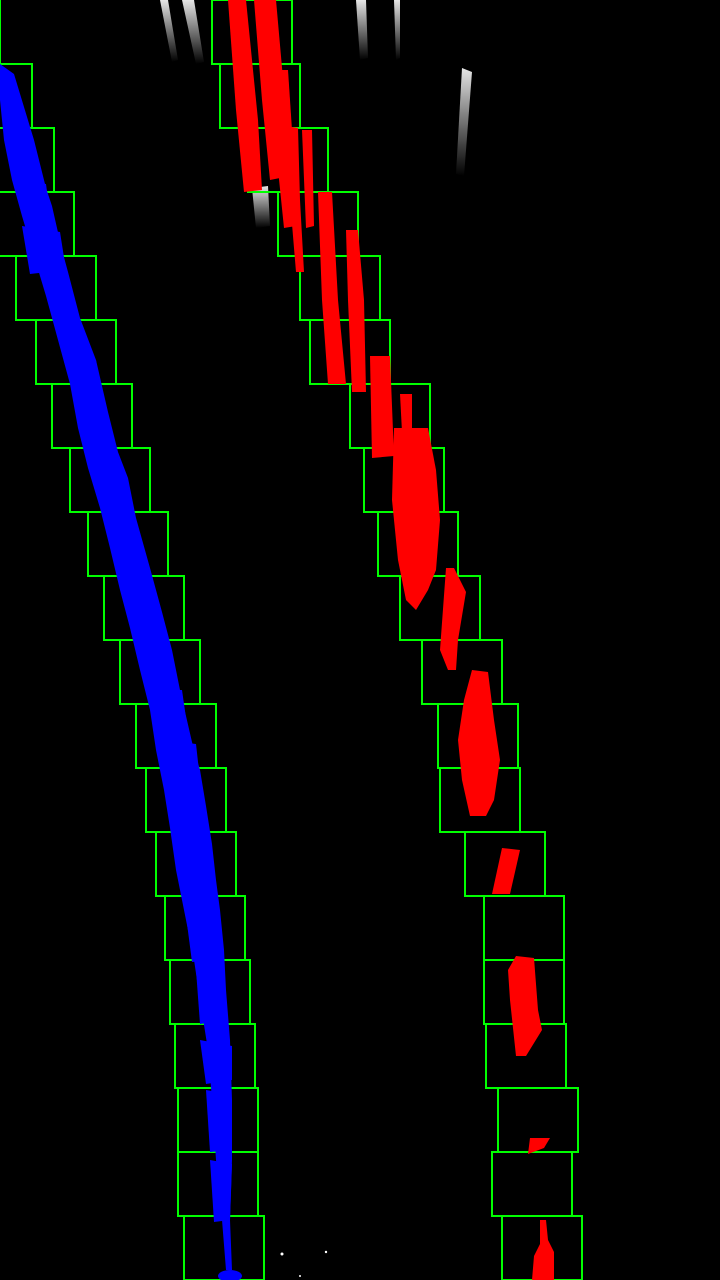 This screenshot has width=720, height=1280. Describe the element at coordinates (543, 1250) in the screenshot. I see `right-lane-base` at that location.